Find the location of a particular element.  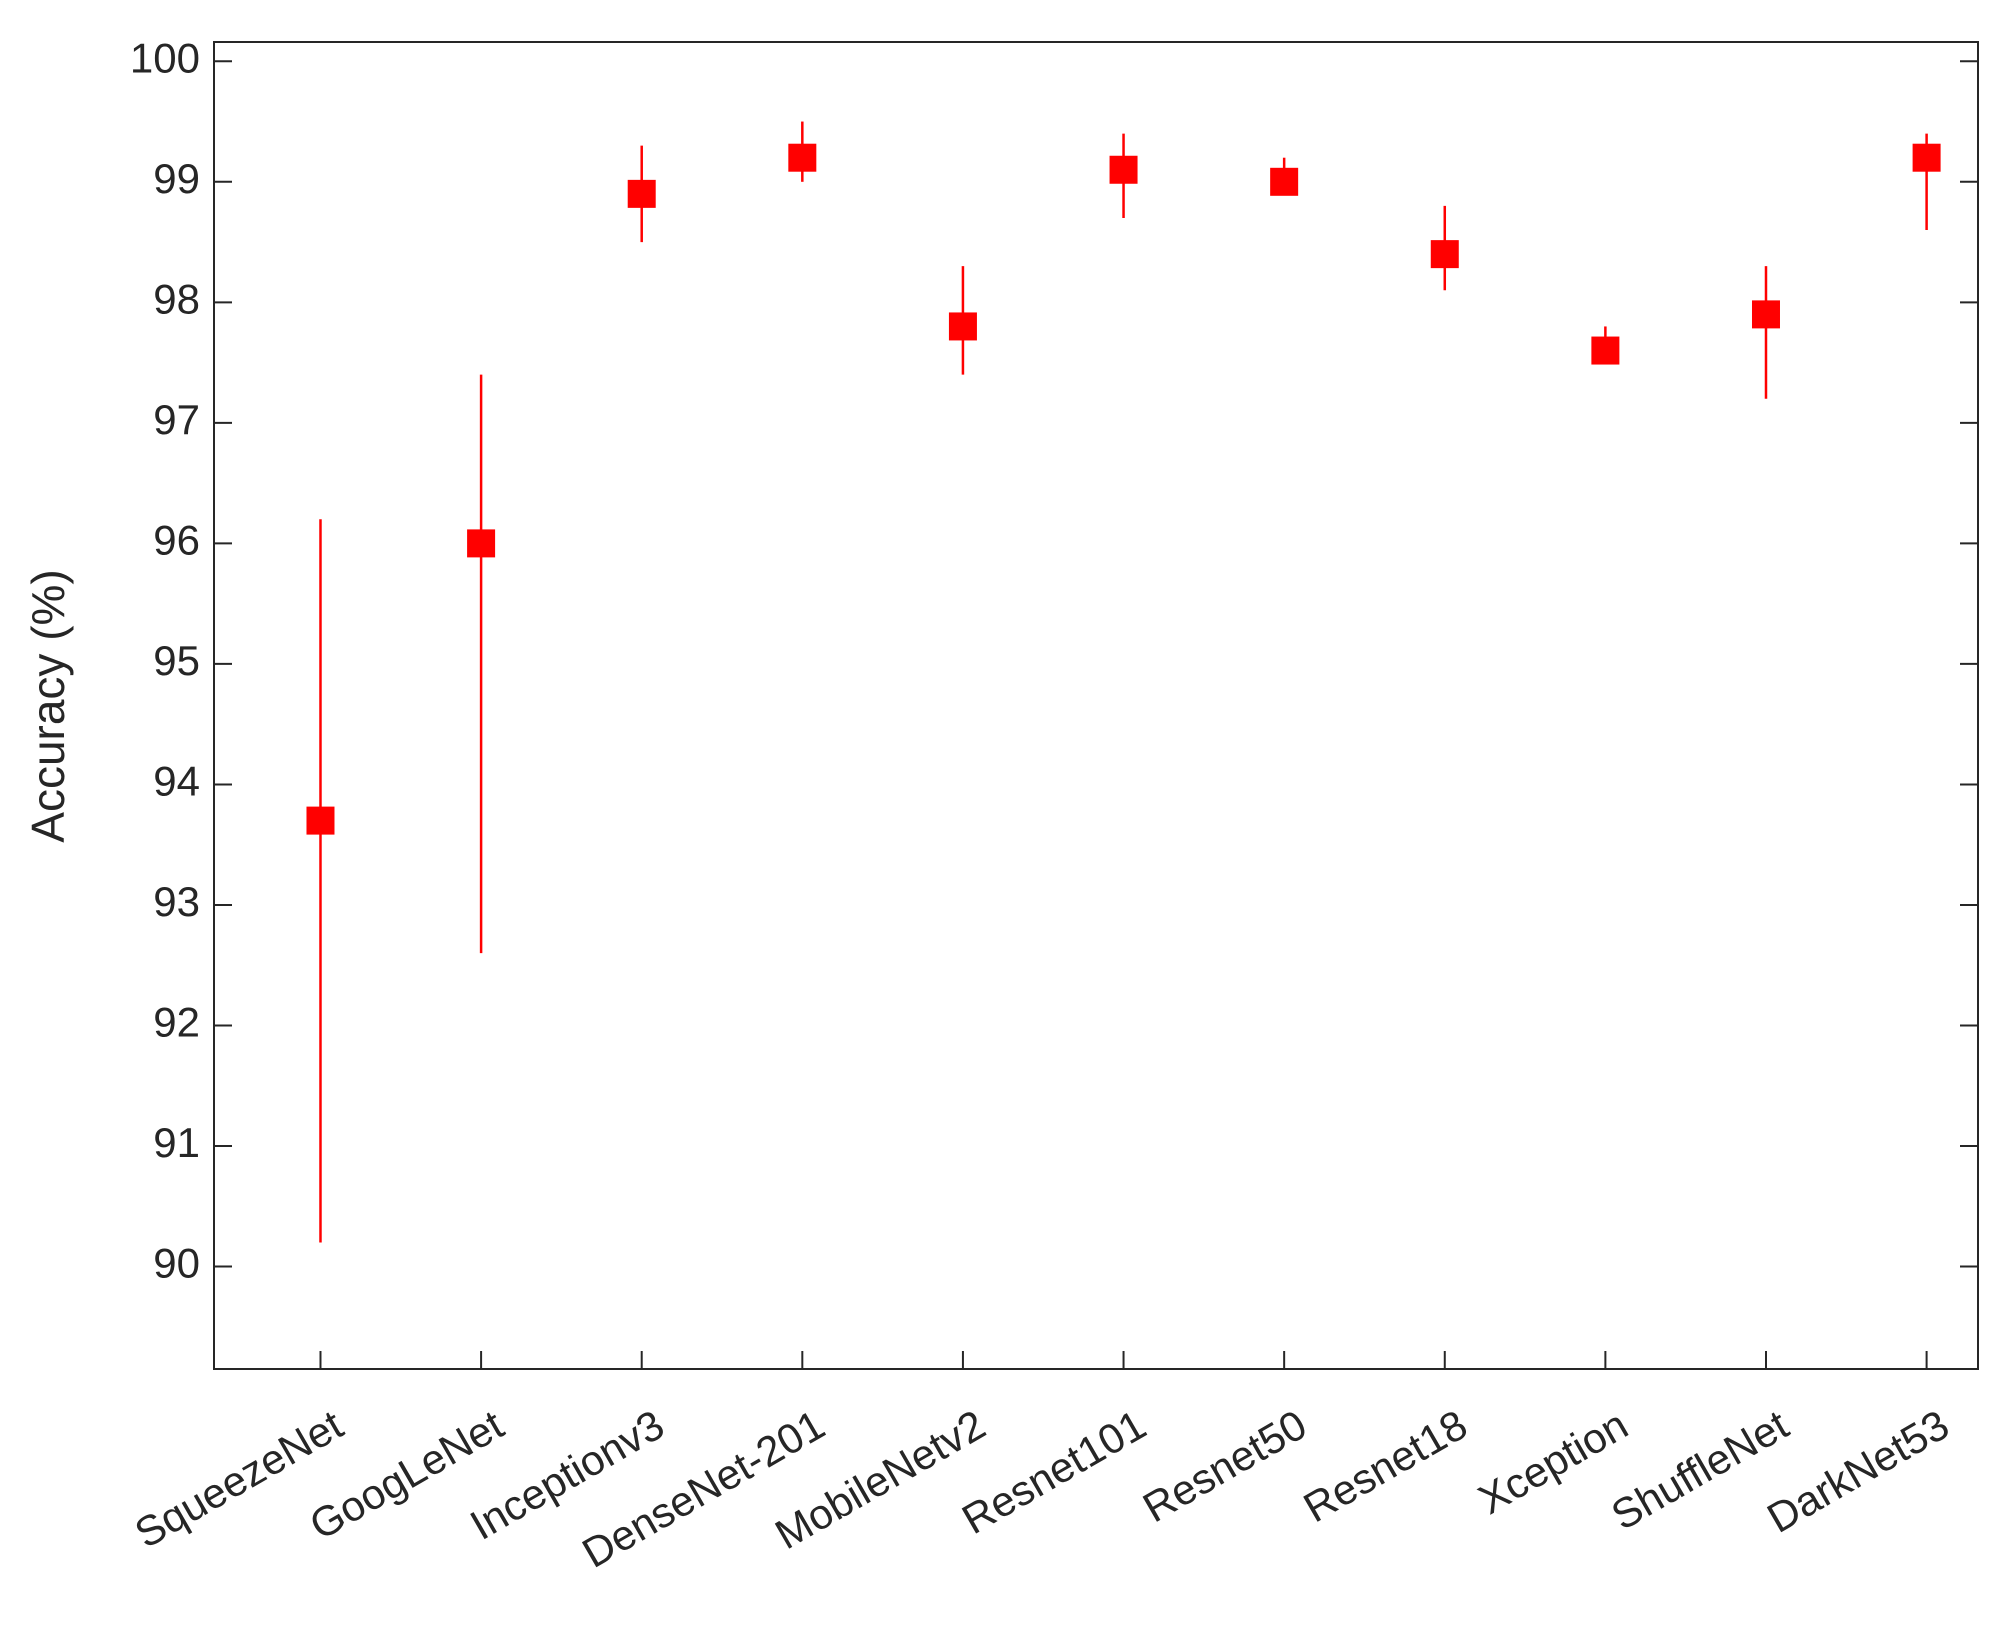

y-tick-label: 96 is located at coordinates (176, 539).